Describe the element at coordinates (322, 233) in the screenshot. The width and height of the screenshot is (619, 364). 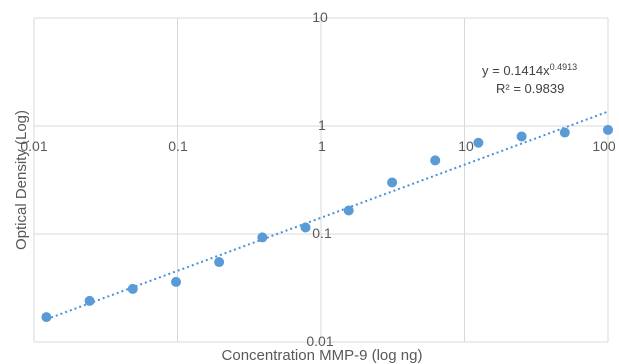
I see `y-tick-label: 0.1` at that location.